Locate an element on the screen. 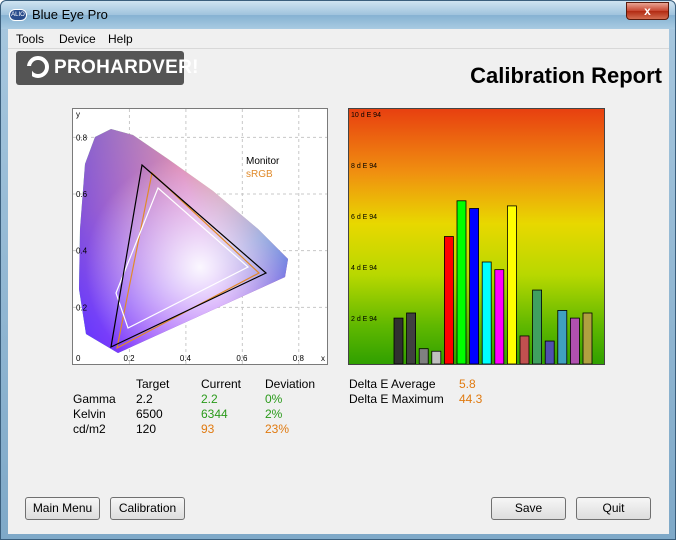  delta-e-tick-label: 10 d E 94 is located at coordinates (366, 115).